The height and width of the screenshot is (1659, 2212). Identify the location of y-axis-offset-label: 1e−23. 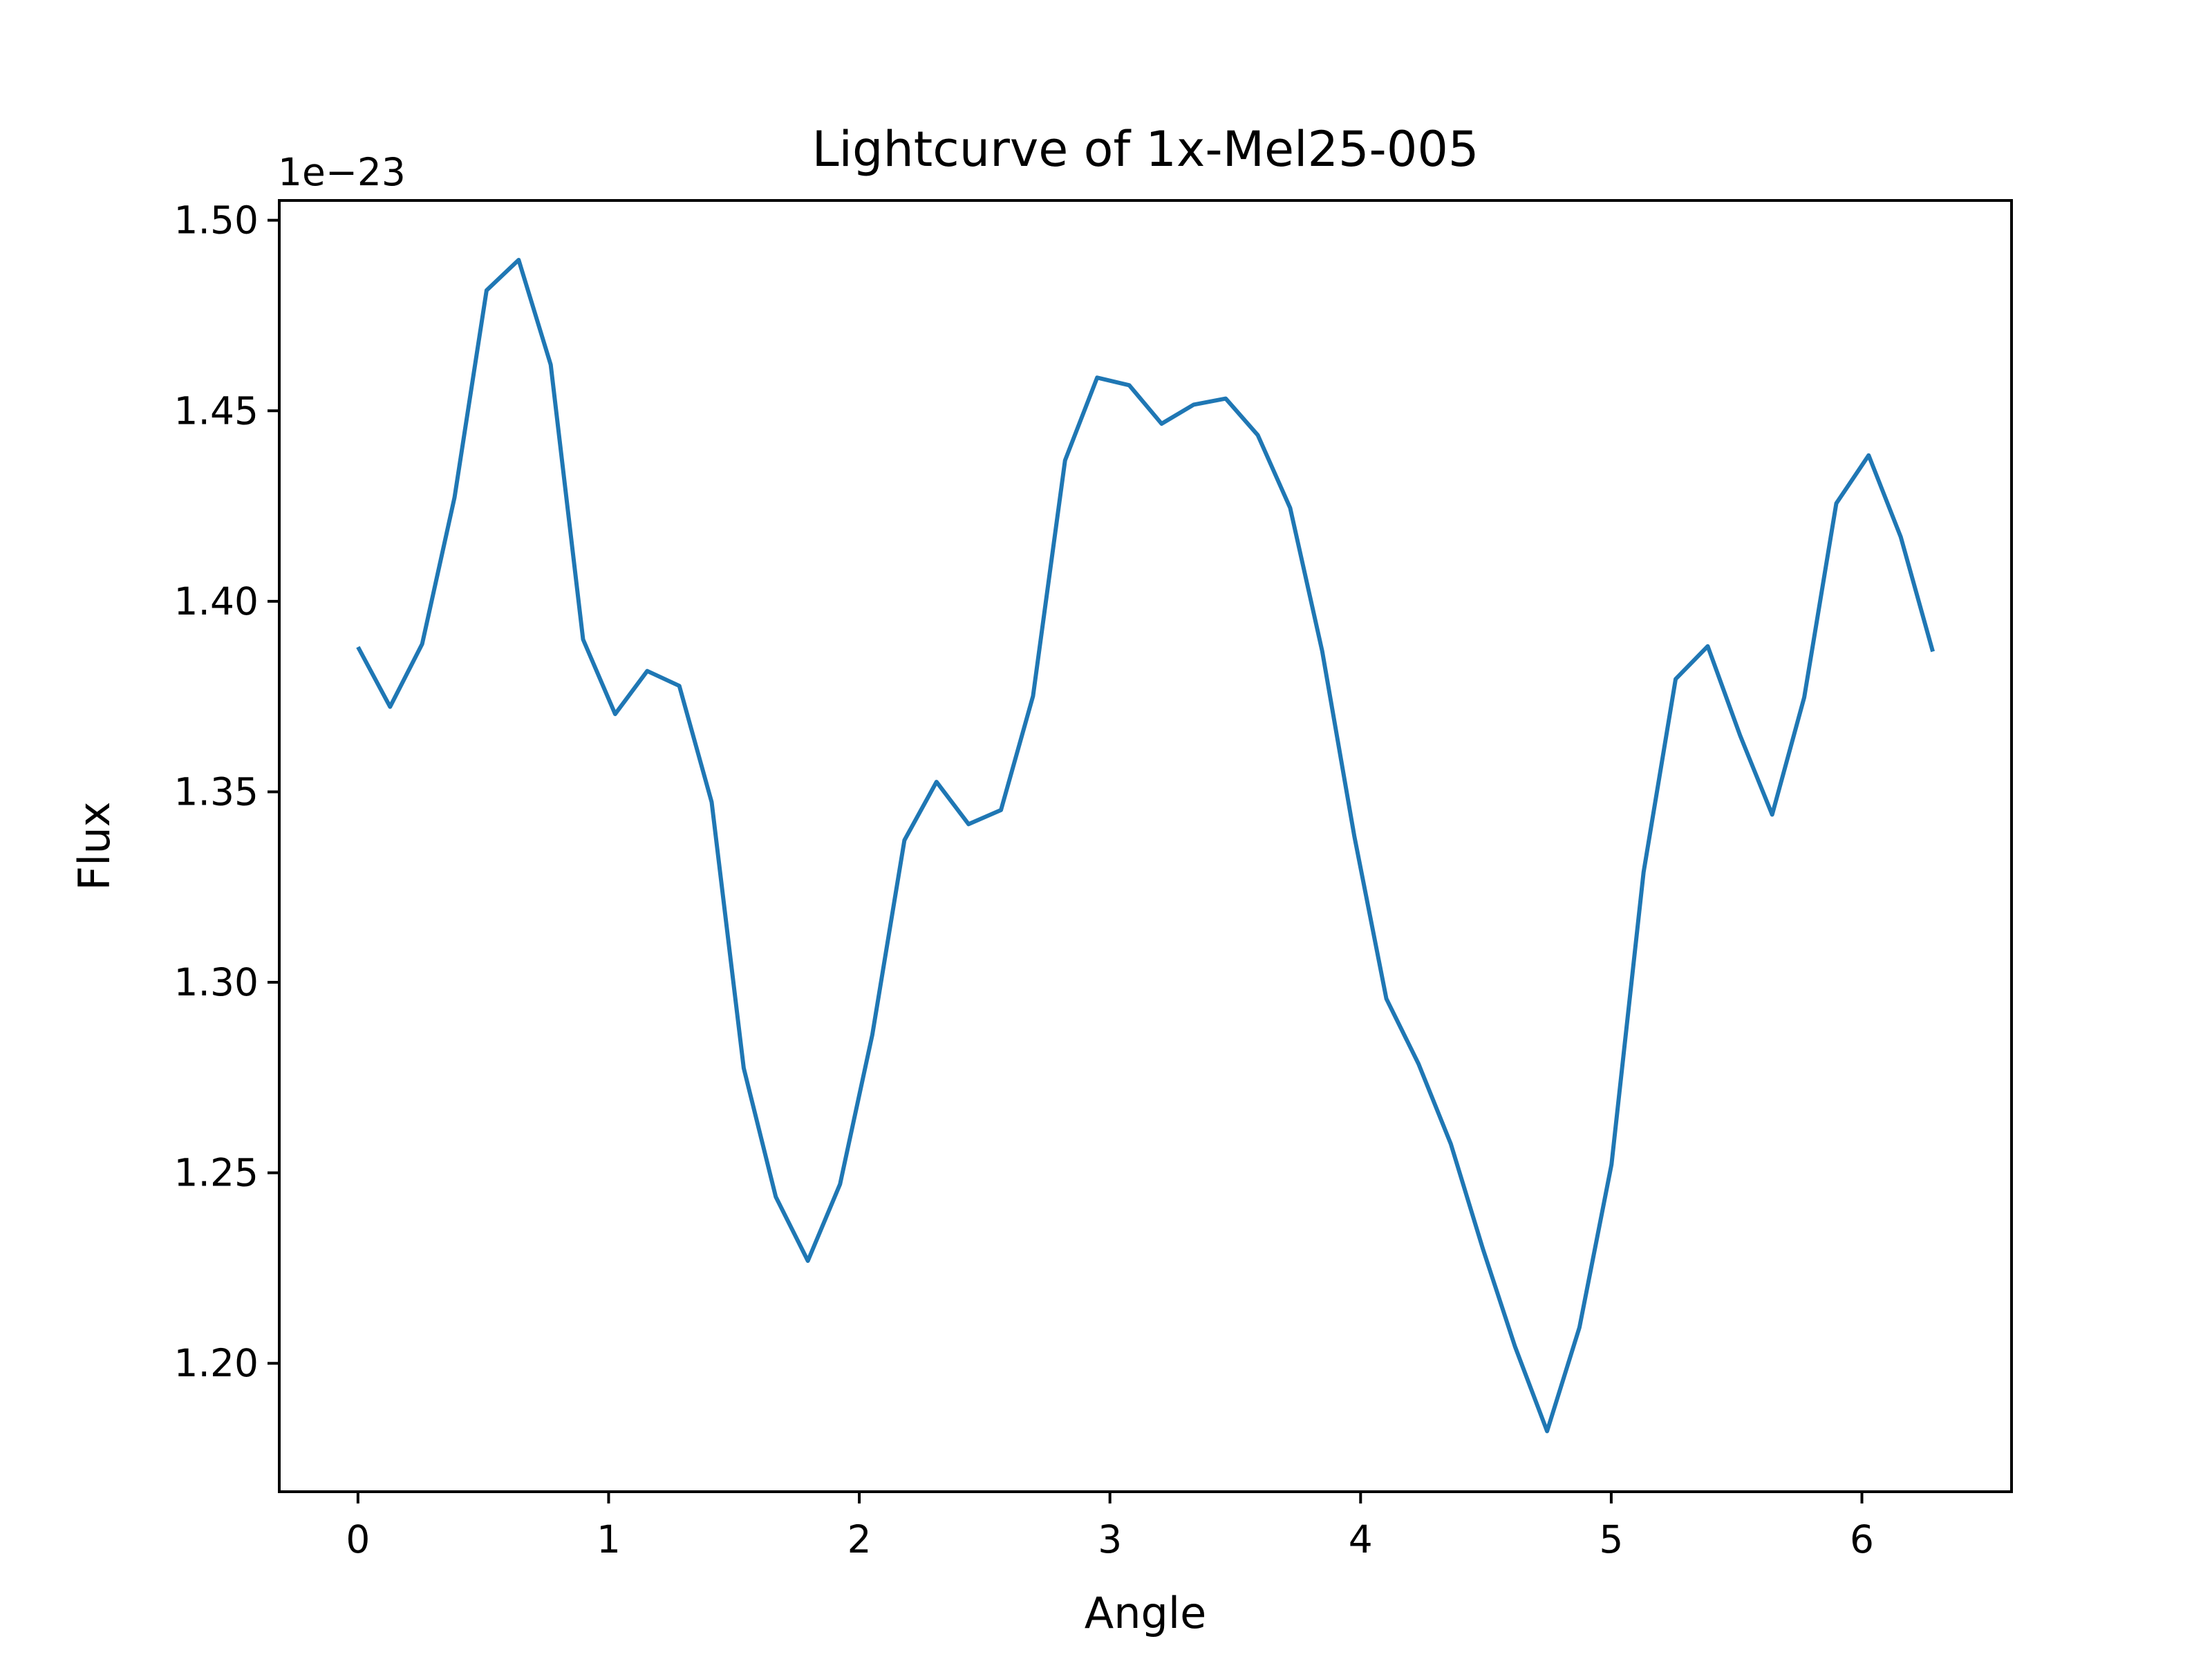
(342, 172).